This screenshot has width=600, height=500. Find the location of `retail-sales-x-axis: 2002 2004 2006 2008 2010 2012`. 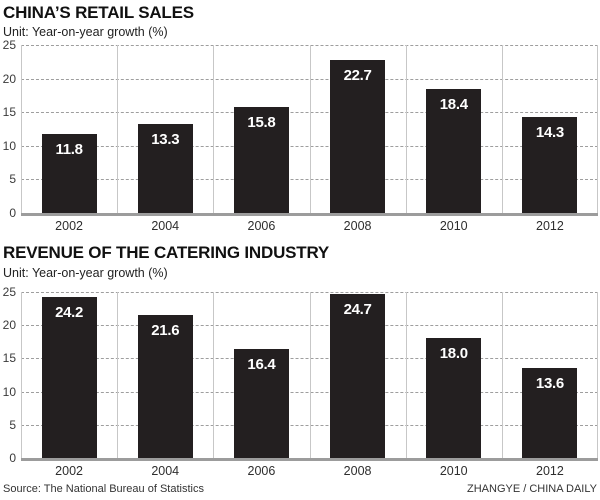

retail-sales-x-axis: 2002 2004 2006 2008 2010 2012 is located at coordinates (309, 226).